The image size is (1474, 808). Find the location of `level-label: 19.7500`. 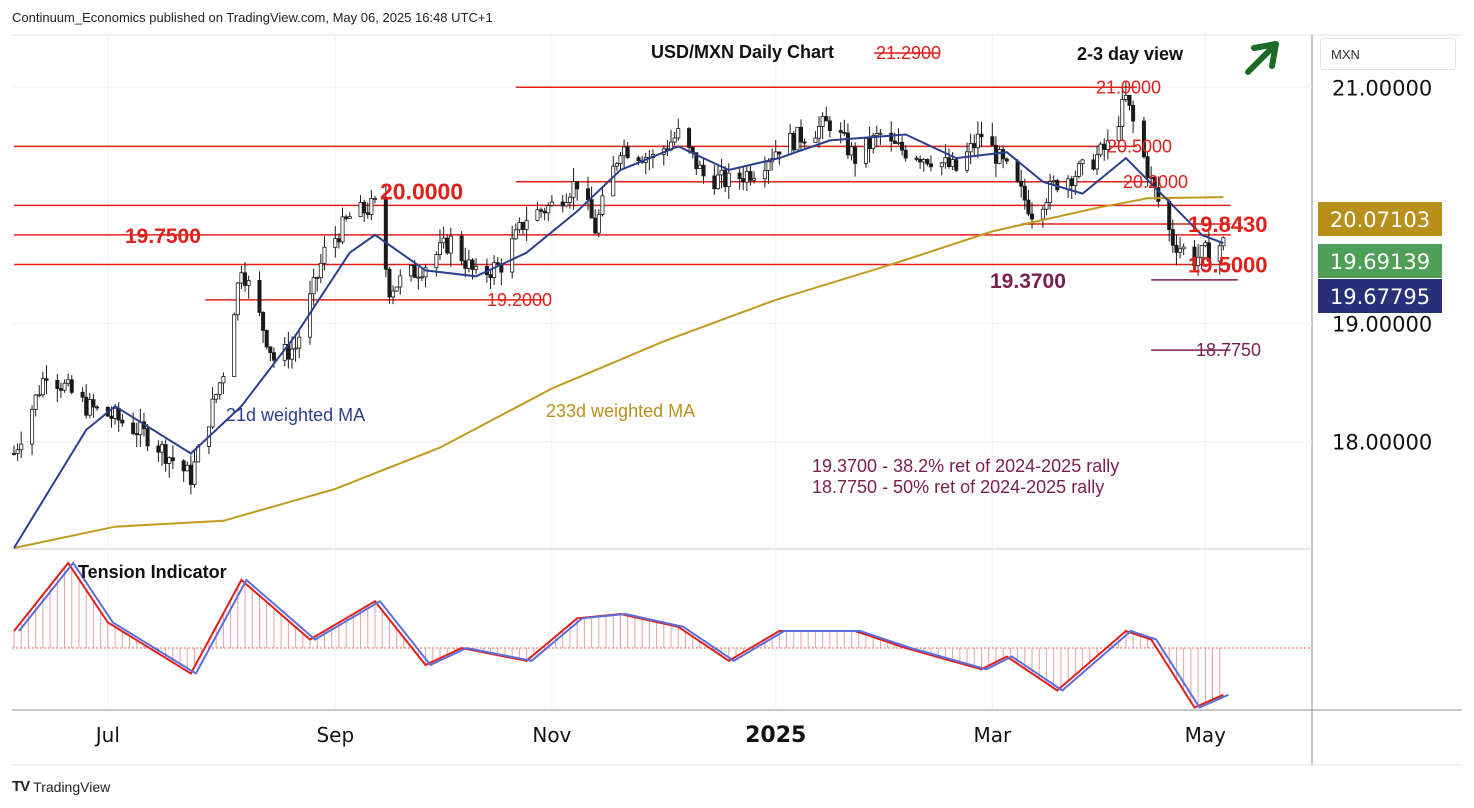

level-label: 19.7500 is located at coordinates (163, 236).